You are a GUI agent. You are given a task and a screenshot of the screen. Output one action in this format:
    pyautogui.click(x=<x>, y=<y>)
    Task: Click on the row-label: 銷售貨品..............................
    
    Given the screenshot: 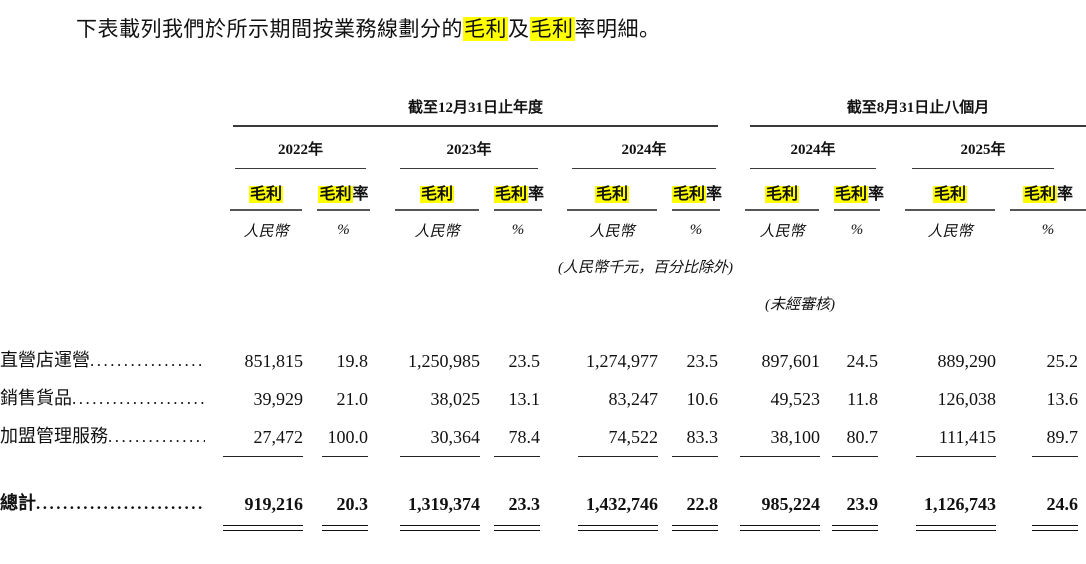 What is the action you would take?
    pyautogui.click(x=102, y=397)
    